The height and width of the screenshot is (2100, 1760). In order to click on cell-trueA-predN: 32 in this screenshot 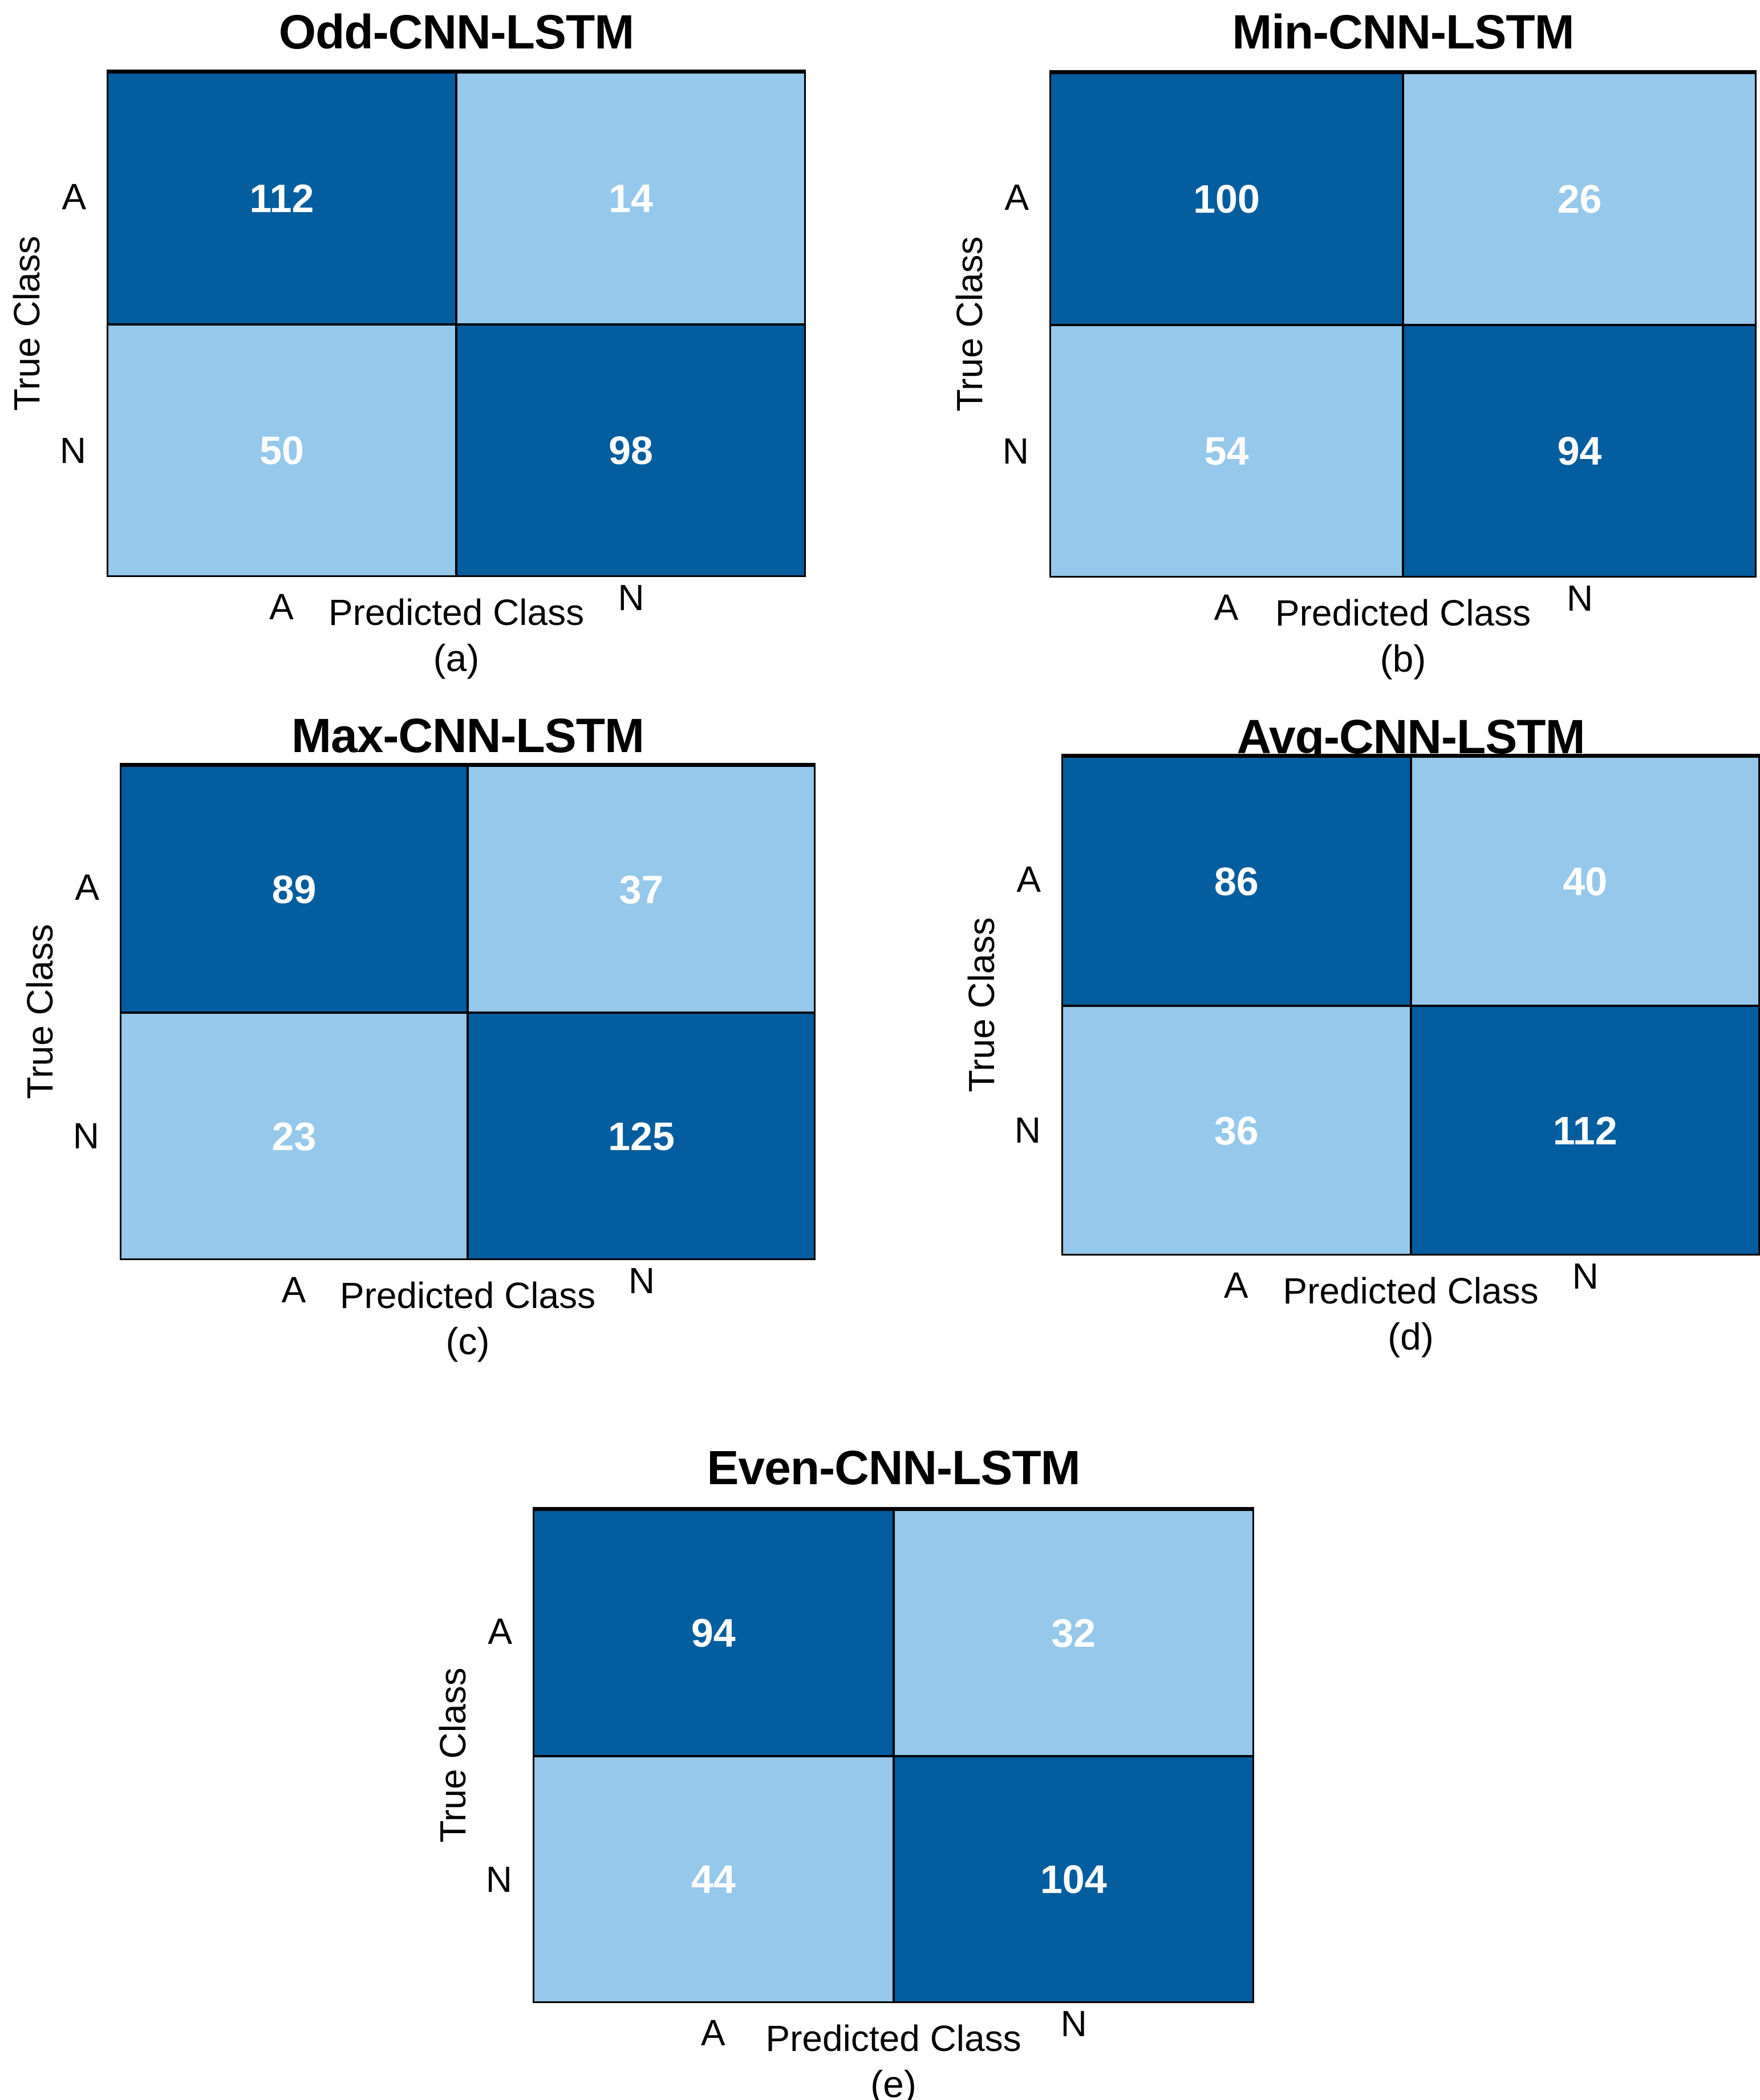, I will do `click(1072, 1633)`.